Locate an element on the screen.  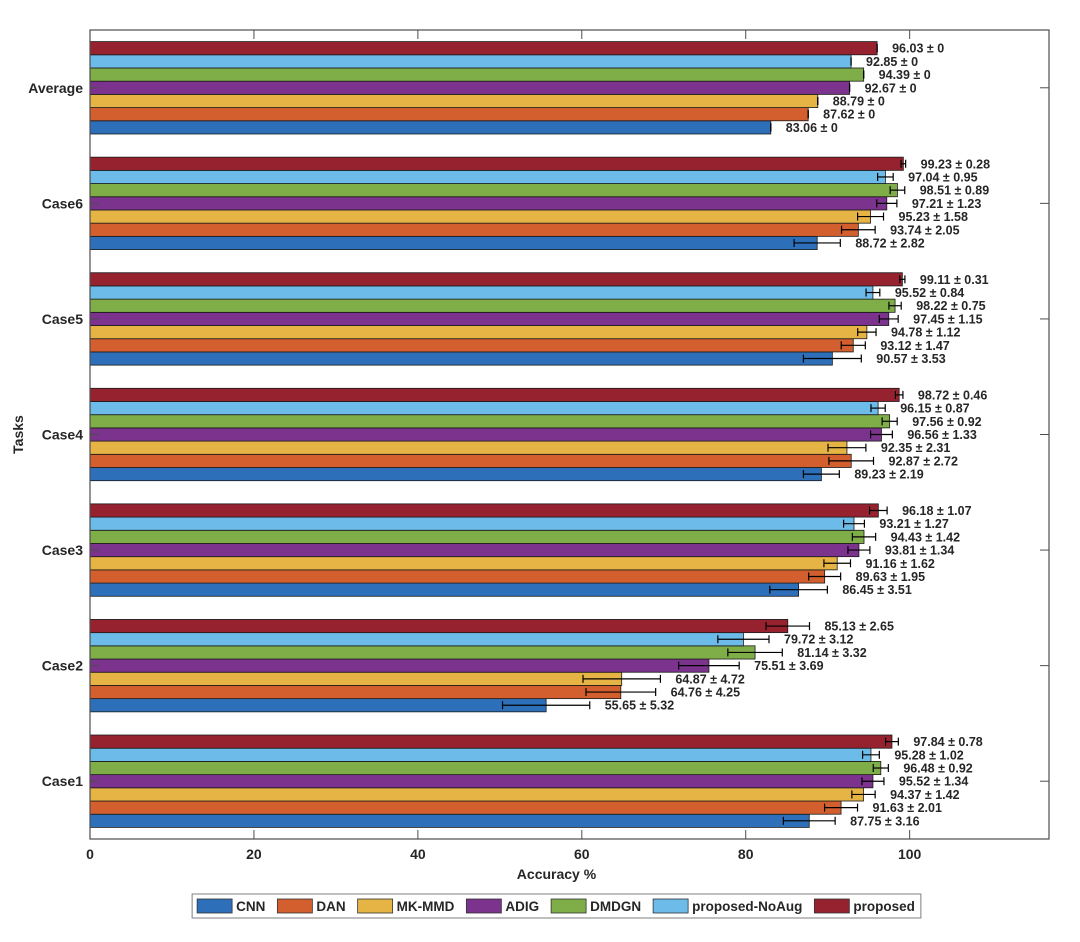
legend-label: ADIG is located at coordinates (522, 906).